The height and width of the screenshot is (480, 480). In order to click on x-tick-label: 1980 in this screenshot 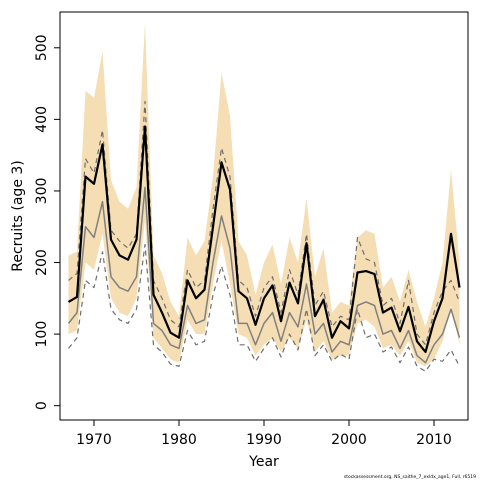, I will do `click(179, 440)`.